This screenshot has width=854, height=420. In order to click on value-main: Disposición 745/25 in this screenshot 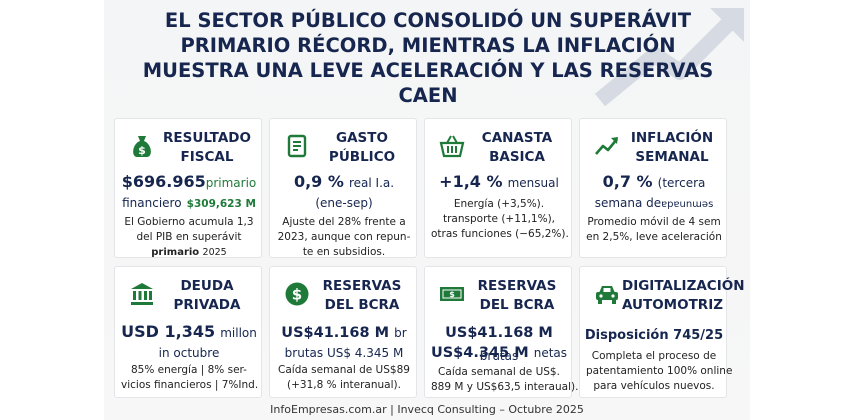, I will do `click(654, 335)`.